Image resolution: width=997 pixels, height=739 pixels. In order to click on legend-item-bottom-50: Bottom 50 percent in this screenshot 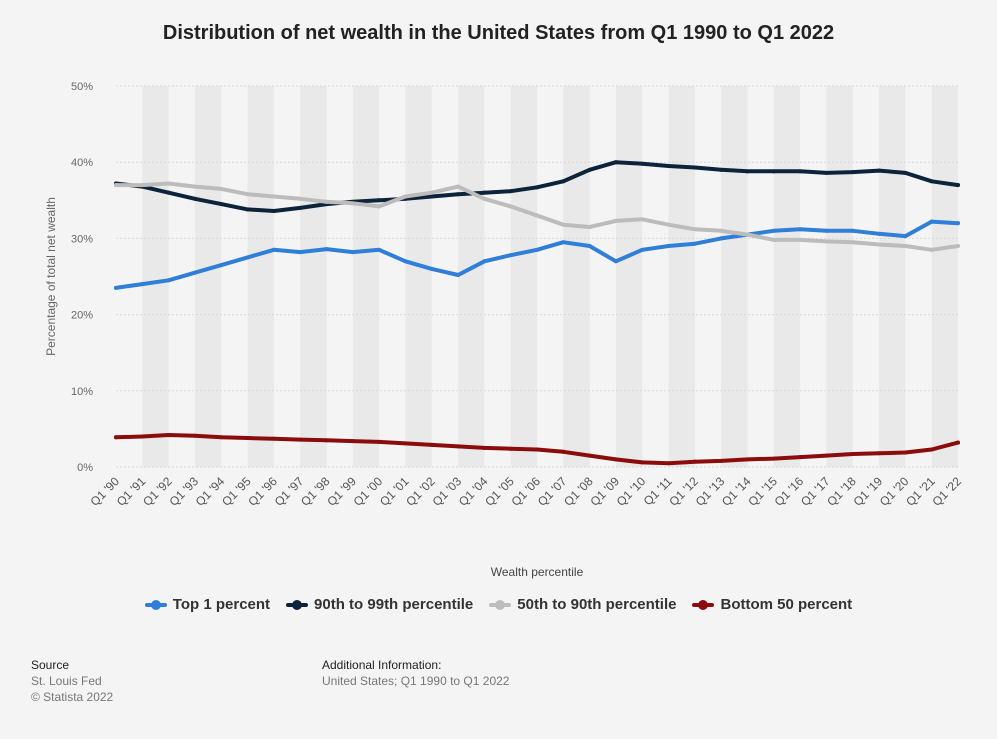, I will do `click(772, 604)`.